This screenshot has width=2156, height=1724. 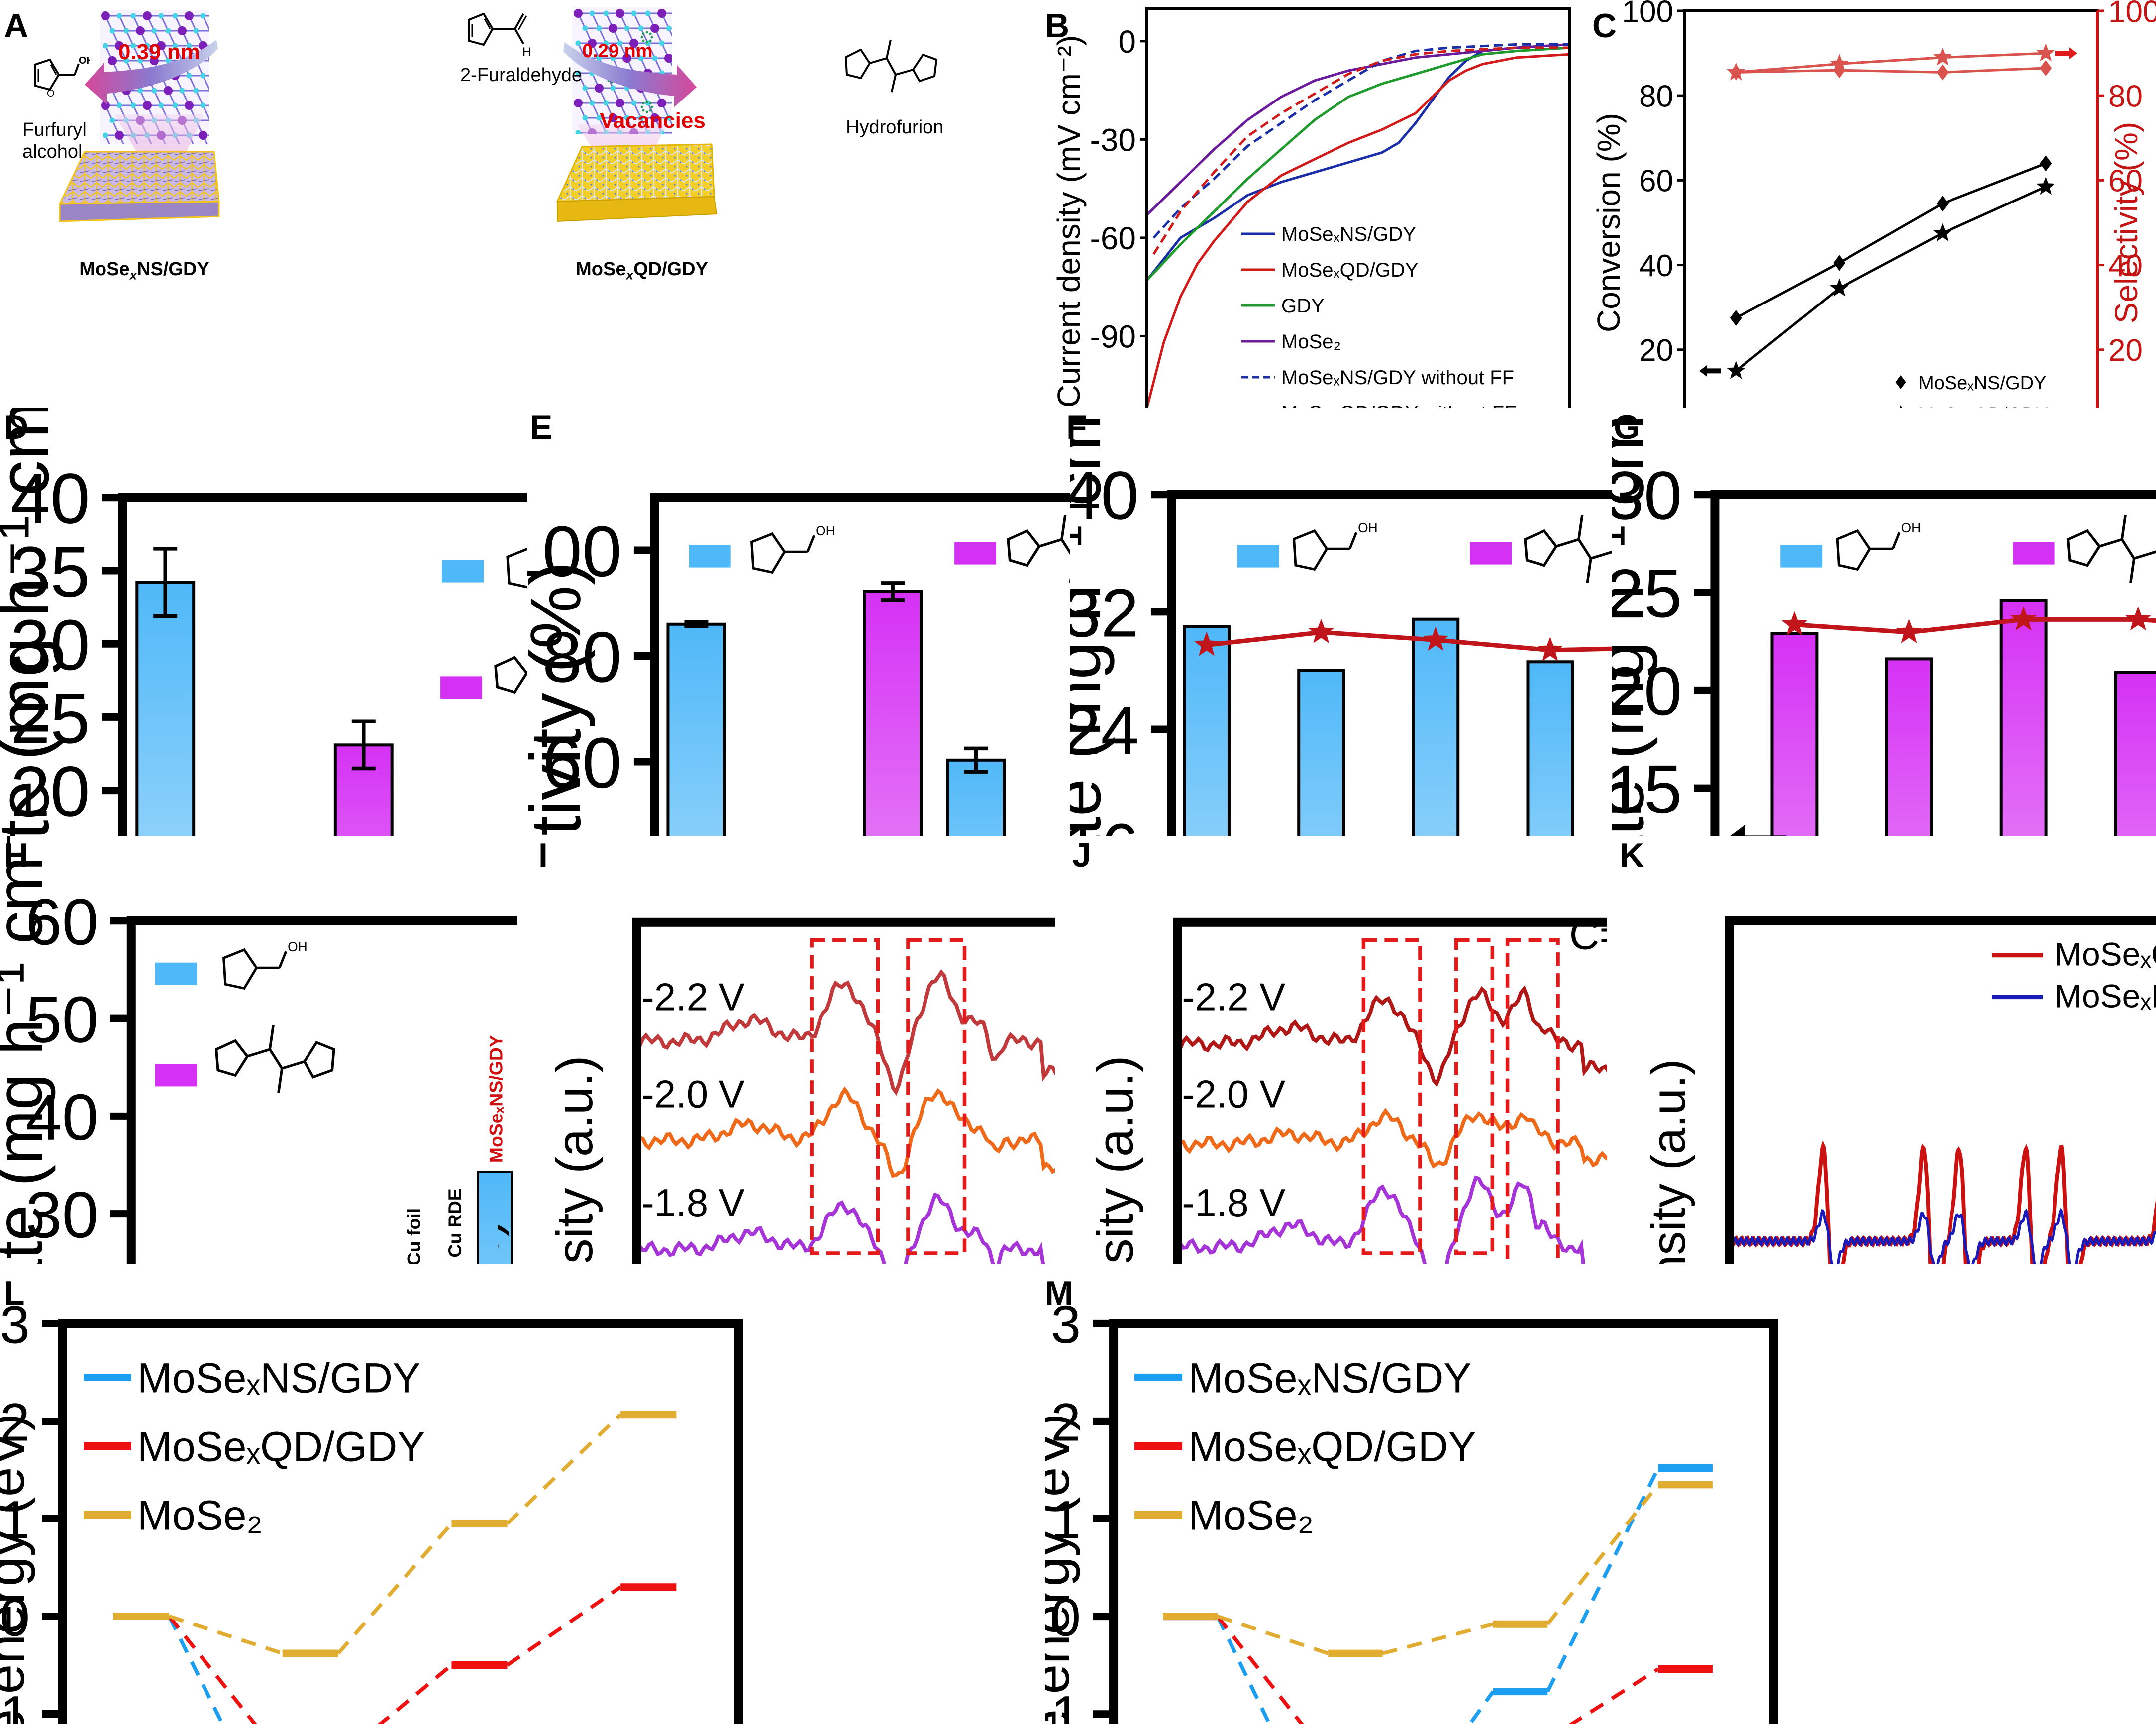 What do you see at coordinates (693, 1203) in the screenshot?
I see `voltage-label: -1.8 V` at bounding box center [693, 1203].